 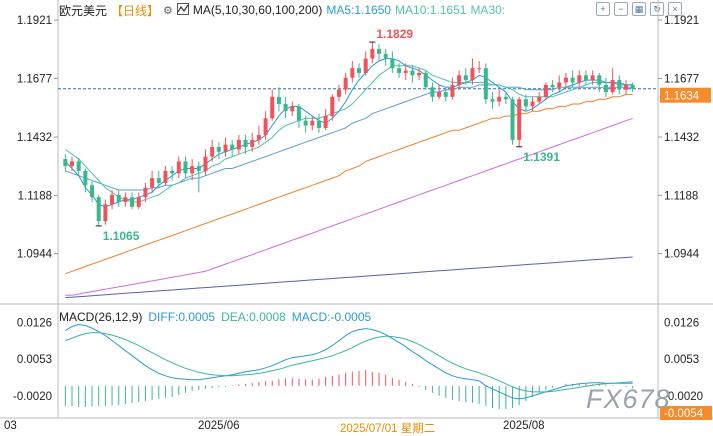 I want to click on zoom-in-icon: +, so click(x=603, y=9).